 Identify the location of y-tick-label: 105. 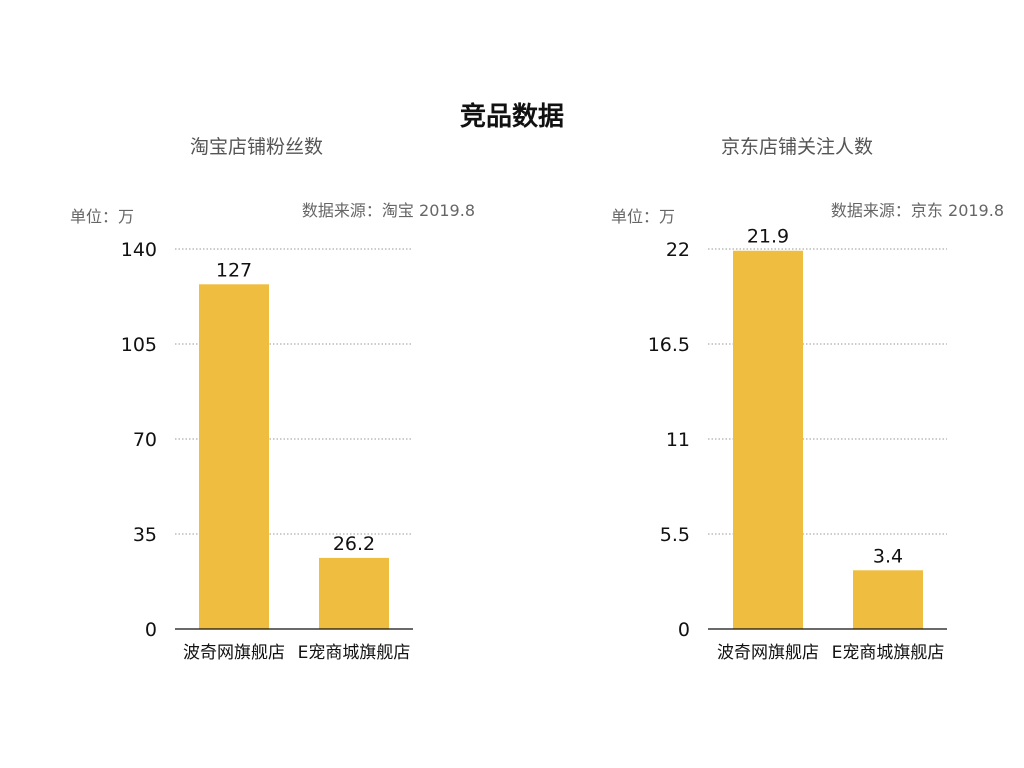
(139, 345).